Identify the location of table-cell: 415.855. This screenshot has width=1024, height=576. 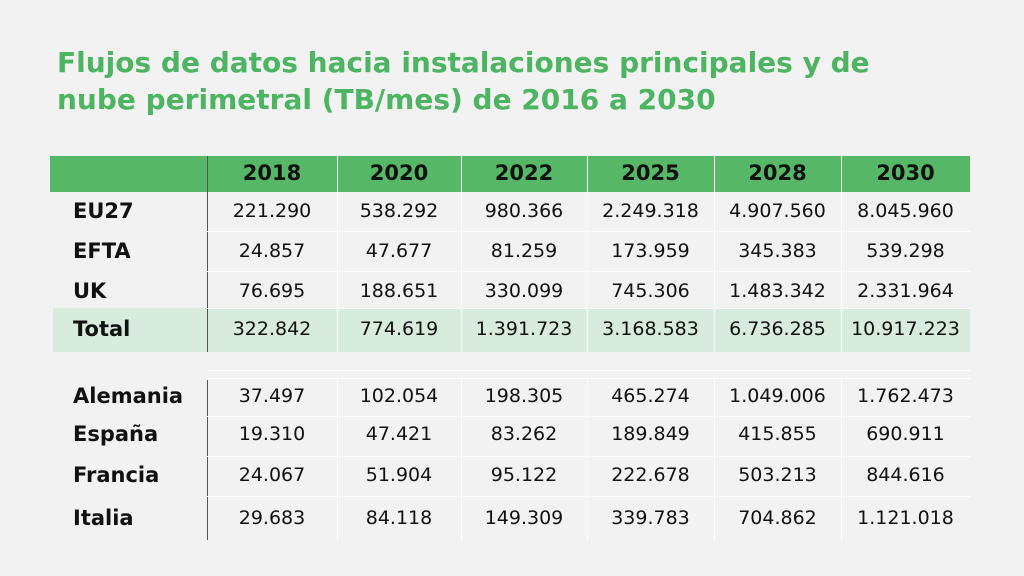
(777, 434).